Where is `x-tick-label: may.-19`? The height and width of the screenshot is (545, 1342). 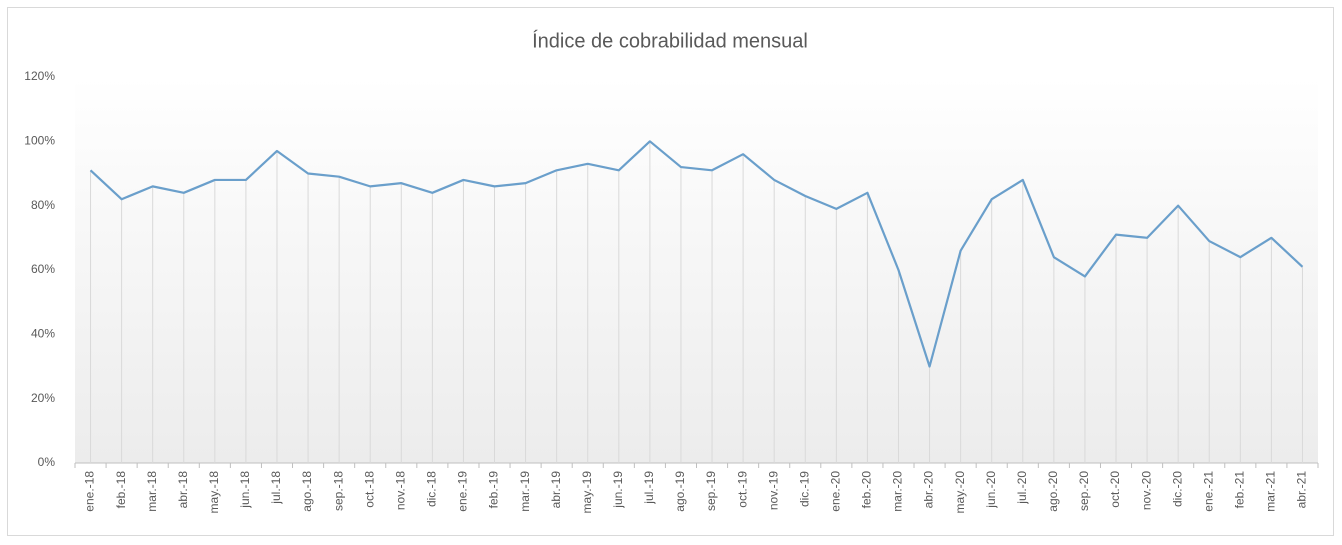 x-tick-label: may.-19 is located at coordinates (587, 492).